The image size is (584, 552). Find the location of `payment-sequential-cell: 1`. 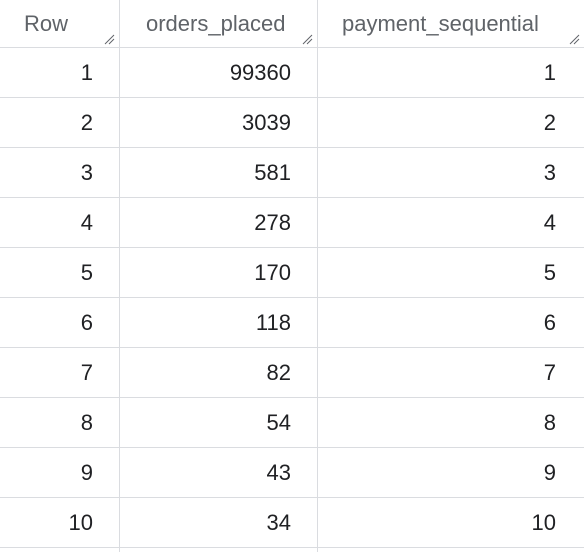

payment-sequential-cell: 1 is located at coordinates (549, 72).